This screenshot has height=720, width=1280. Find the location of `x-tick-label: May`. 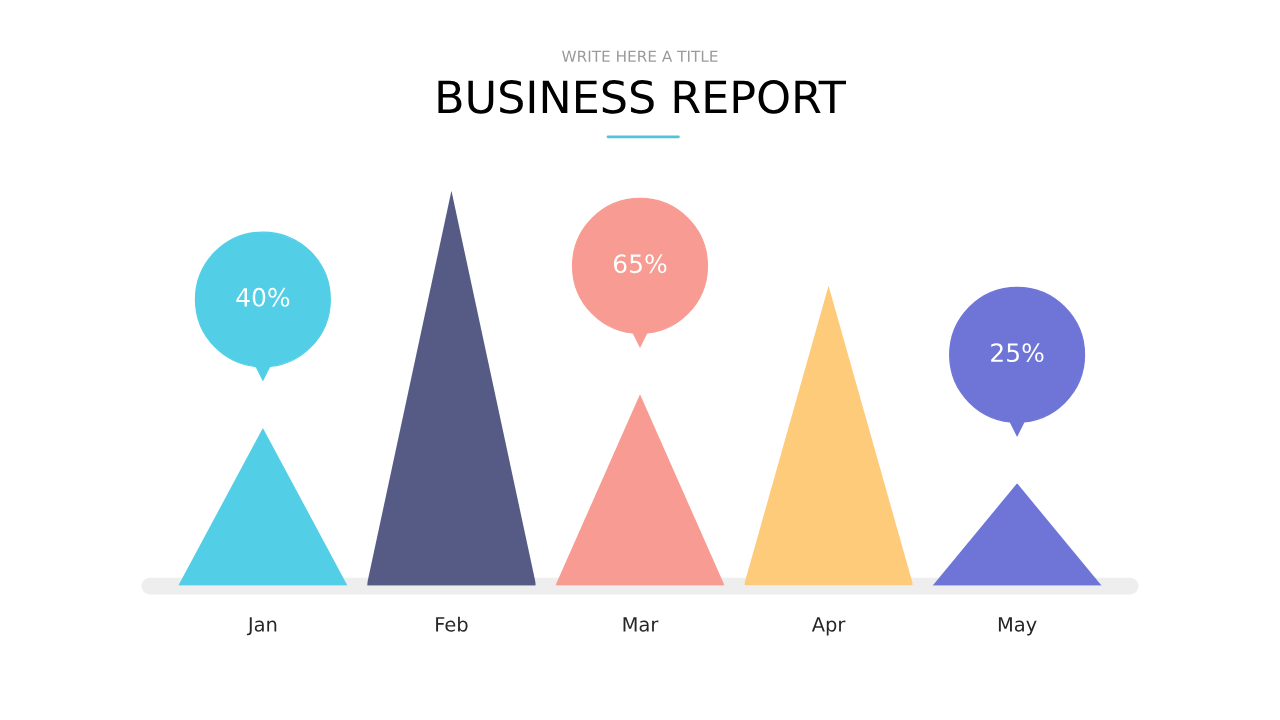

x-tick-label: May is located at coordinates (1017, 626).